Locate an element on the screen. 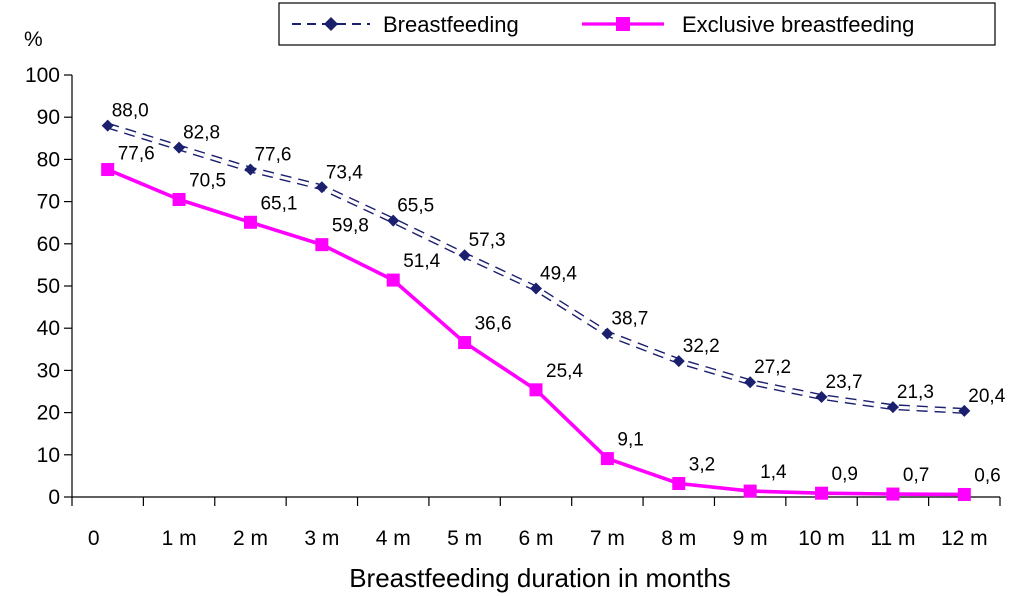 The width and height of the screenshot is (1024, 596). exclusive-breastfeeding-data-label: 3,2 is located at coordinates (702, 464).